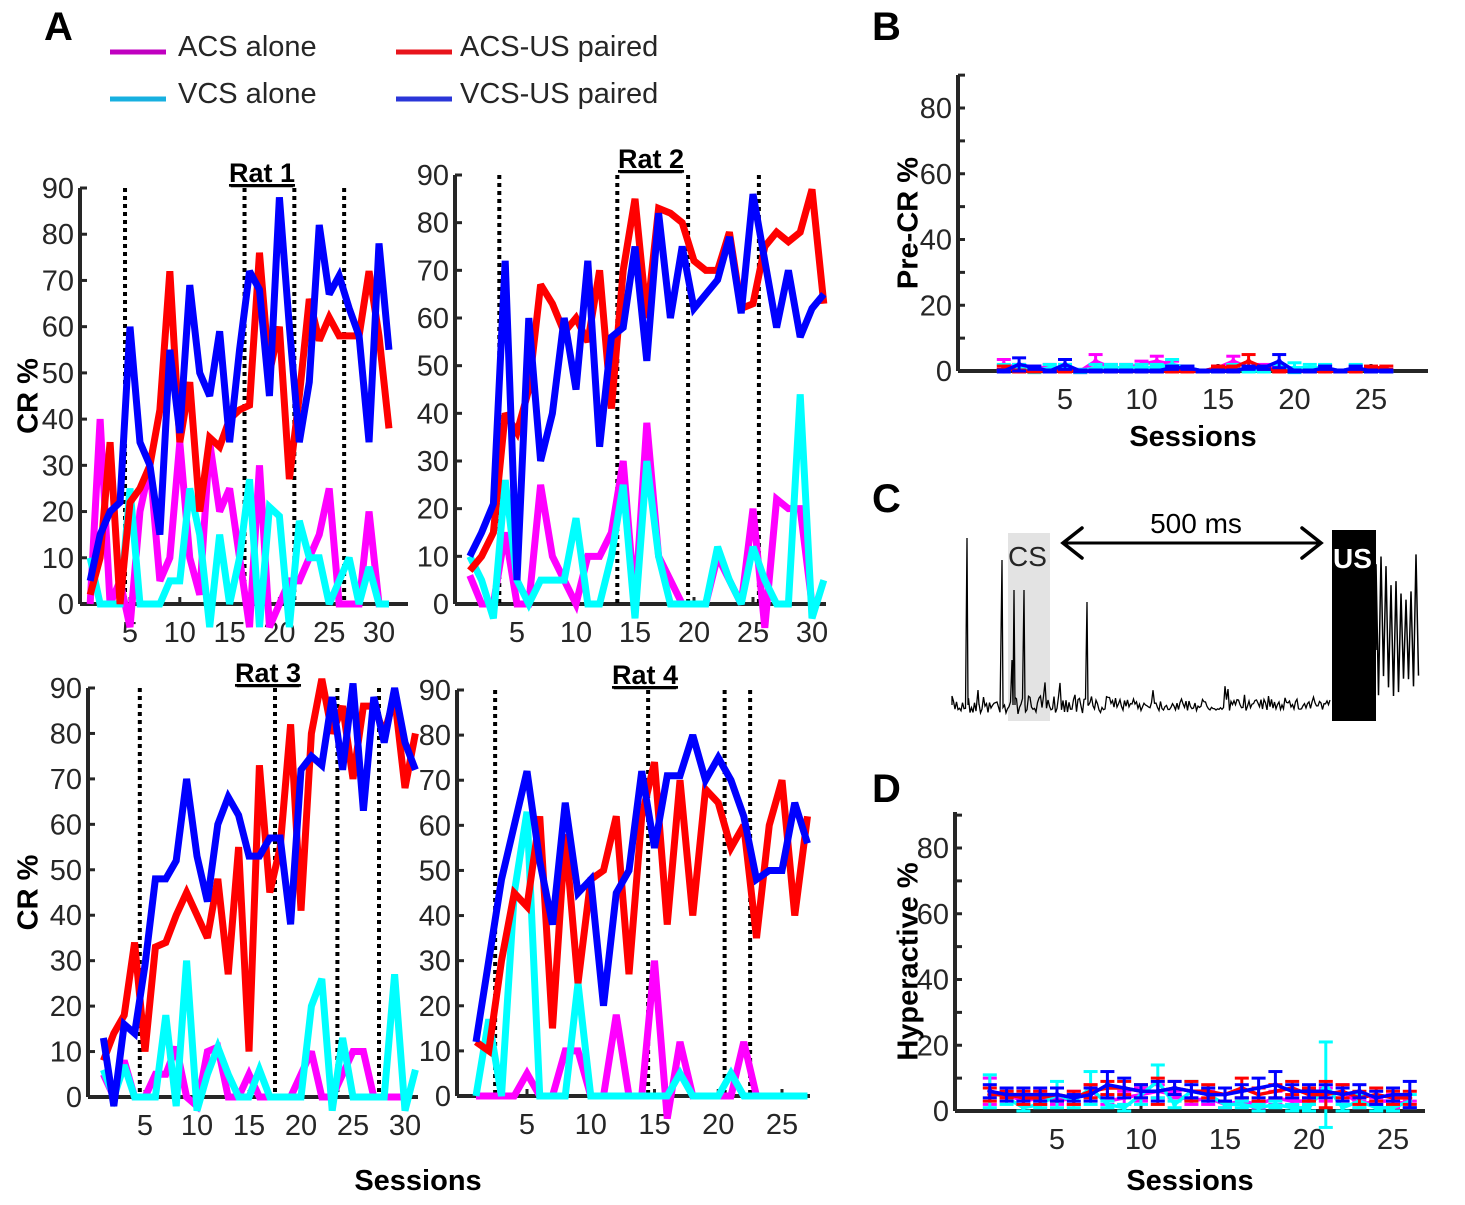 The height and width of the screenshot is (1205, 1465). What do you see at coordinates (433, 462) in the screenshot?
I see `y-tick-label: 30` at bounding box center [433, 462].